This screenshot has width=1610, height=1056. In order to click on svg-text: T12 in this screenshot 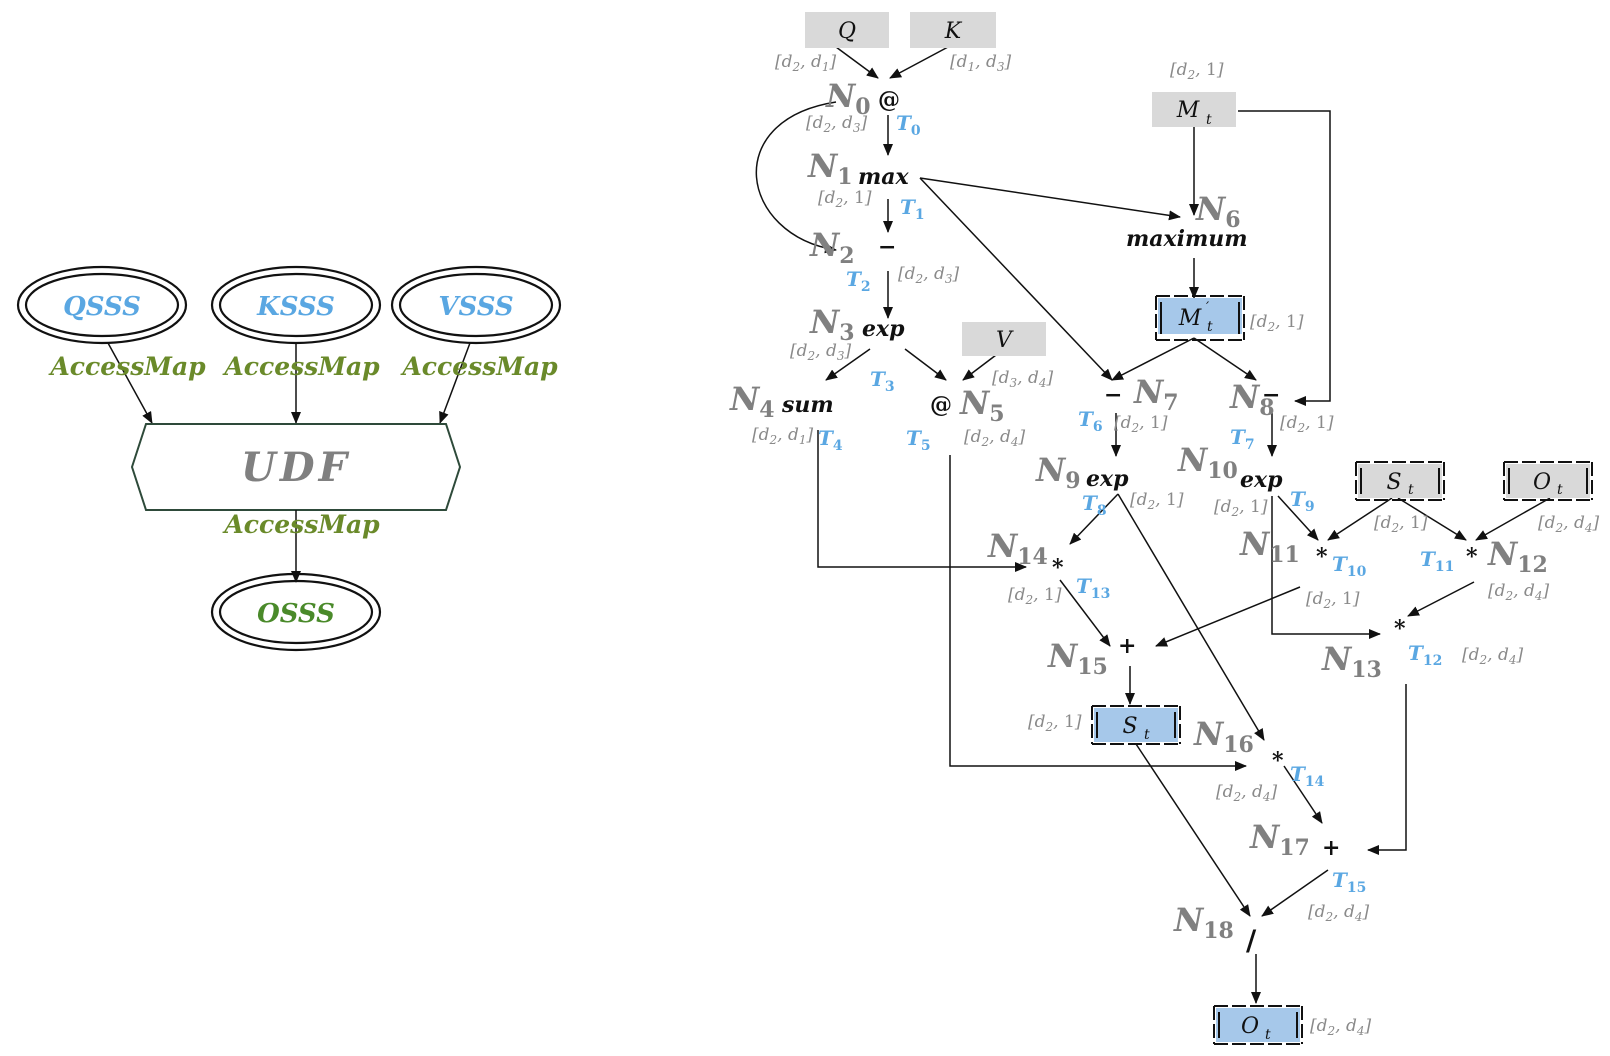, I will do `click(1425, 655)`.